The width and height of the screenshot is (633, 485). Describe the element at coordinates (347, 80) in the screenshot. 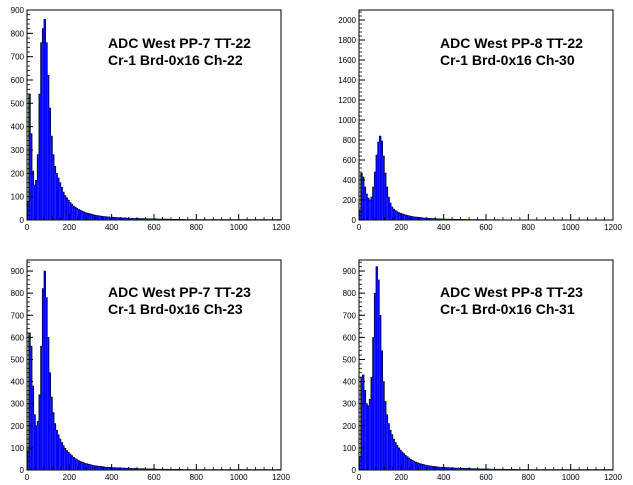

I see `y-tick-label: 1400` at that location.